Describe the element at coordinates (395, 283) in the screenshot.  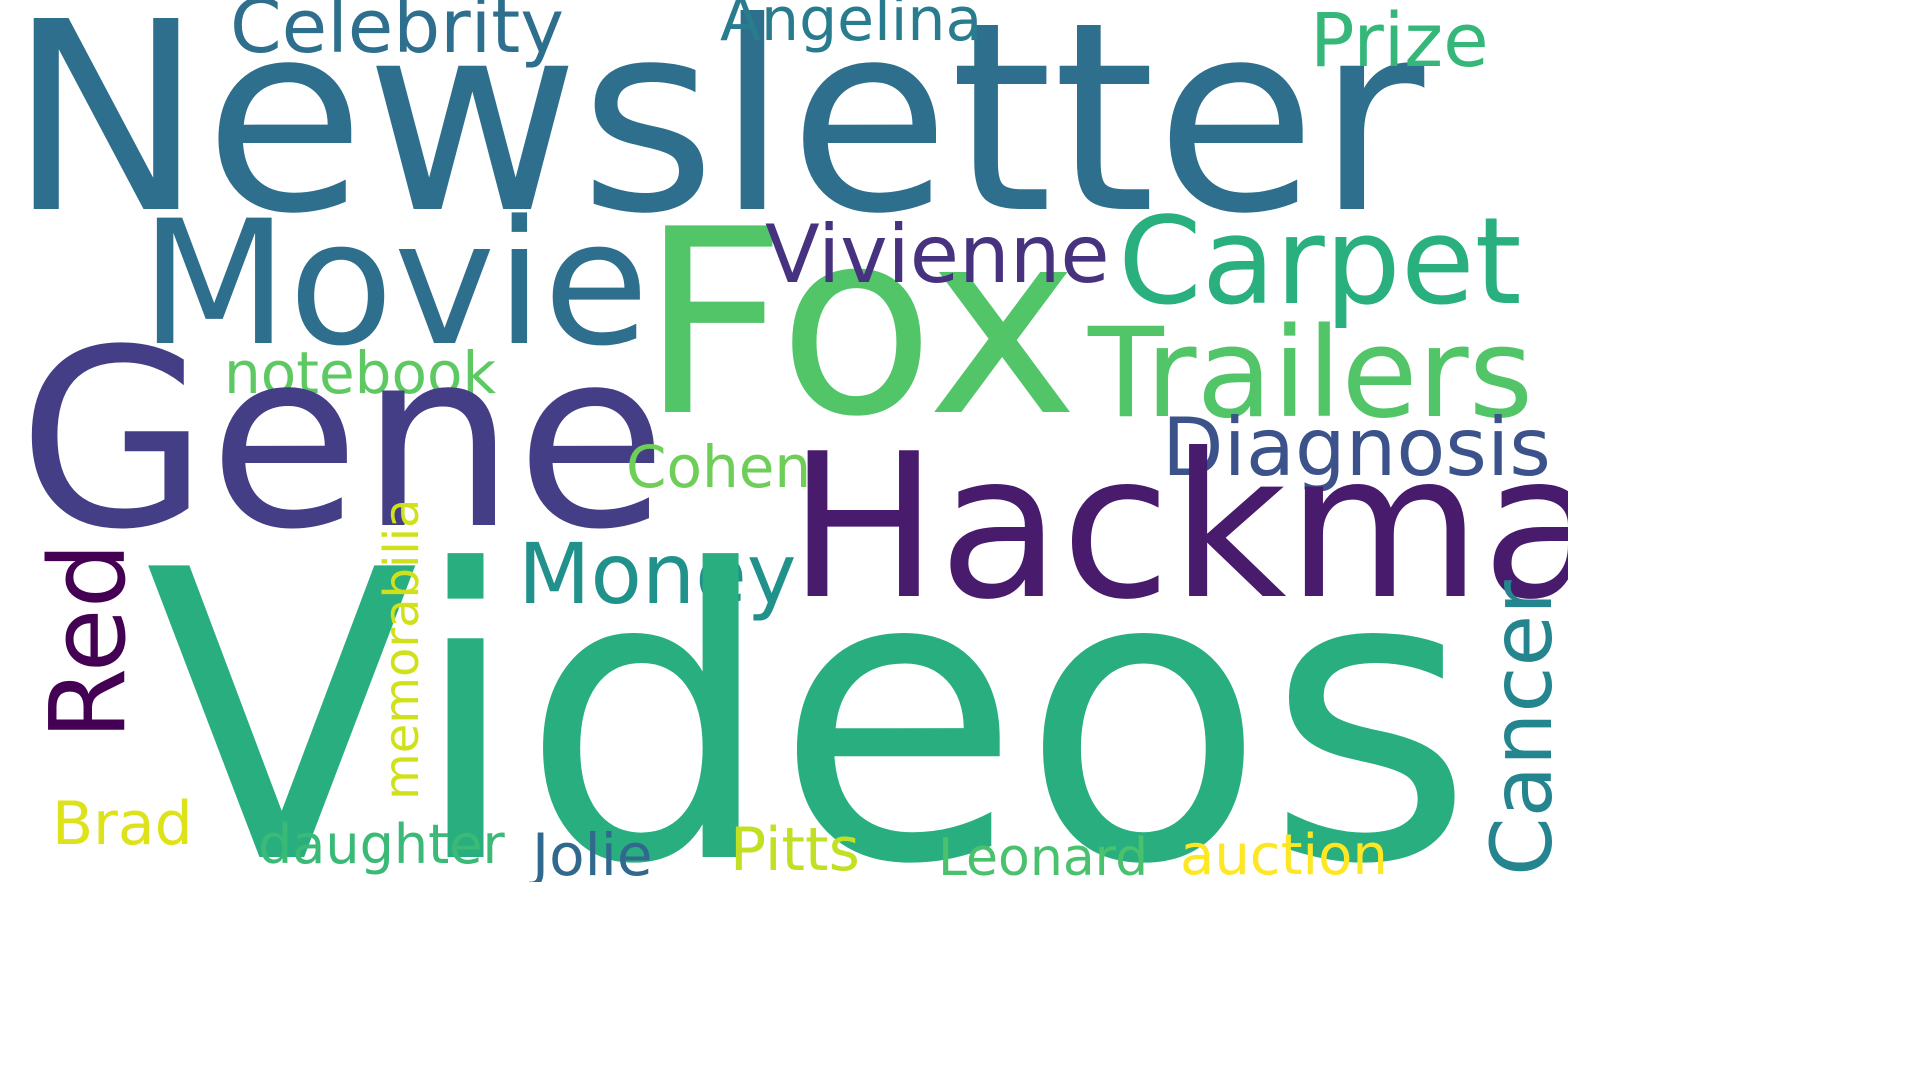
I see `word-movie: Movie` at that location.